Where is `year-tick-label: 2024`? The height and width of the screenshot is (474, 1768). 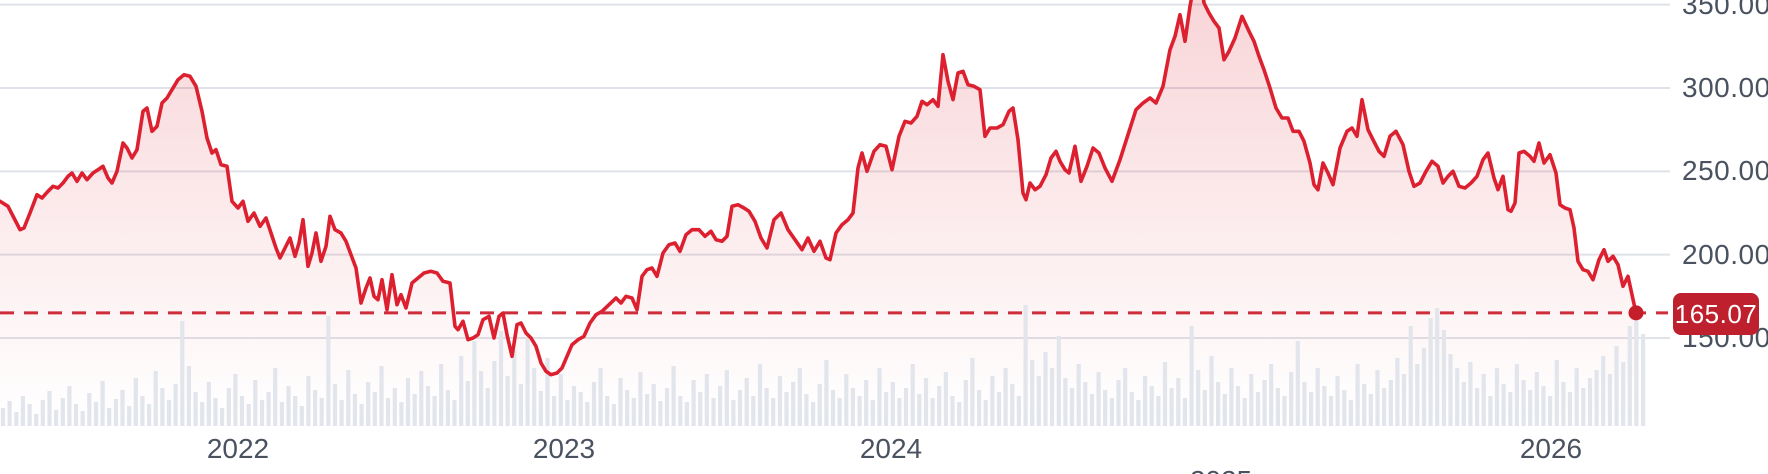
year-tick-label: 2024 is located at coordinates (891, 448).